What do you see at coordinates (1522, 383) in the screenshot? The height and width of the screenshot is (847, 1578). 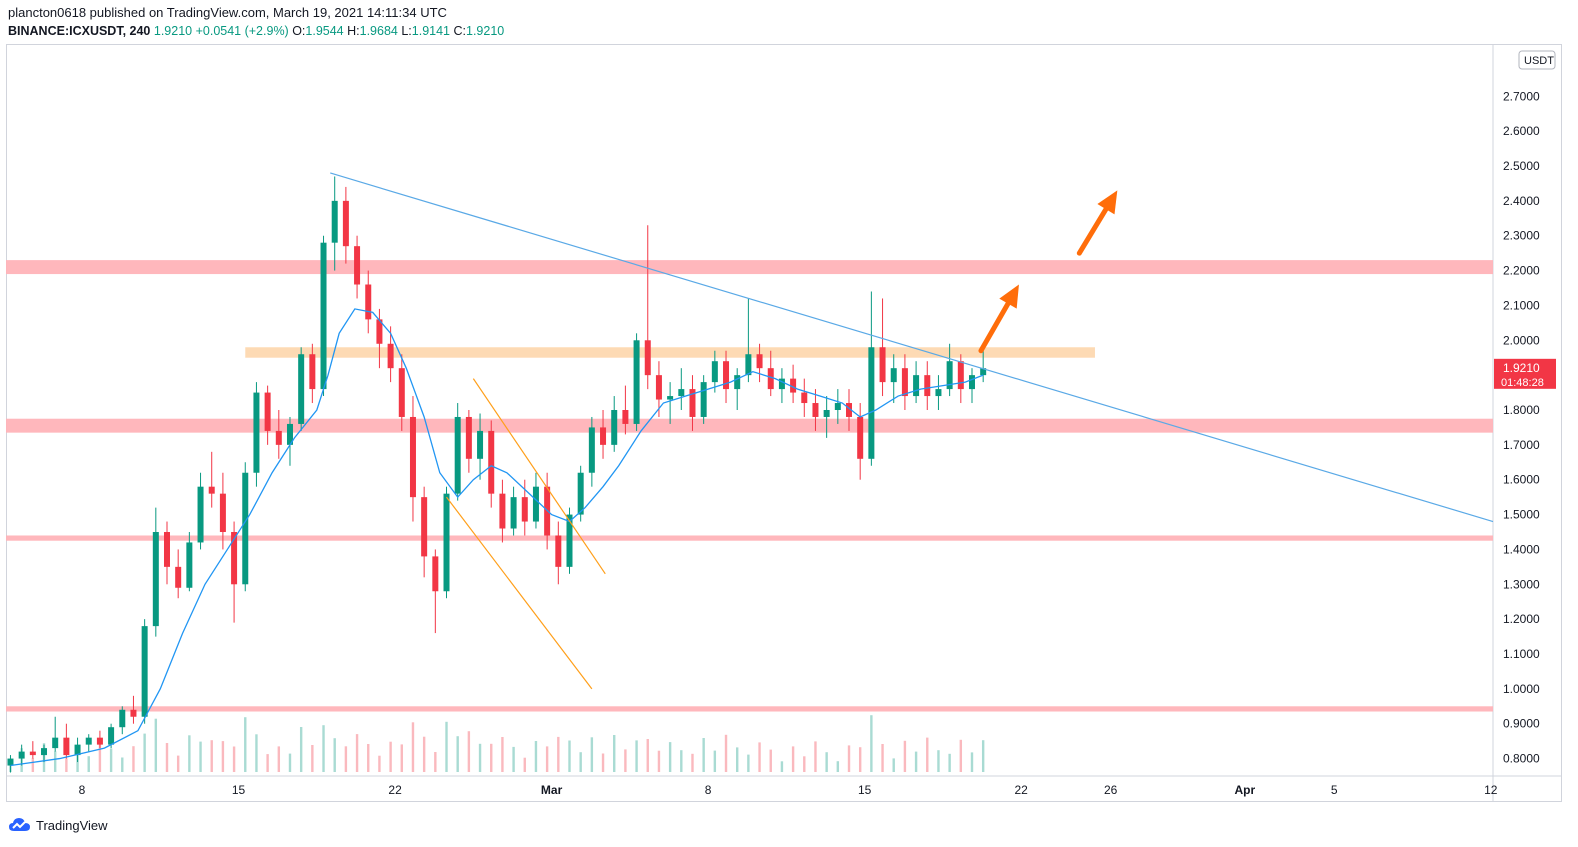 I see `candle-countdown: 01:48:28` at bounding box center [1522, 383].